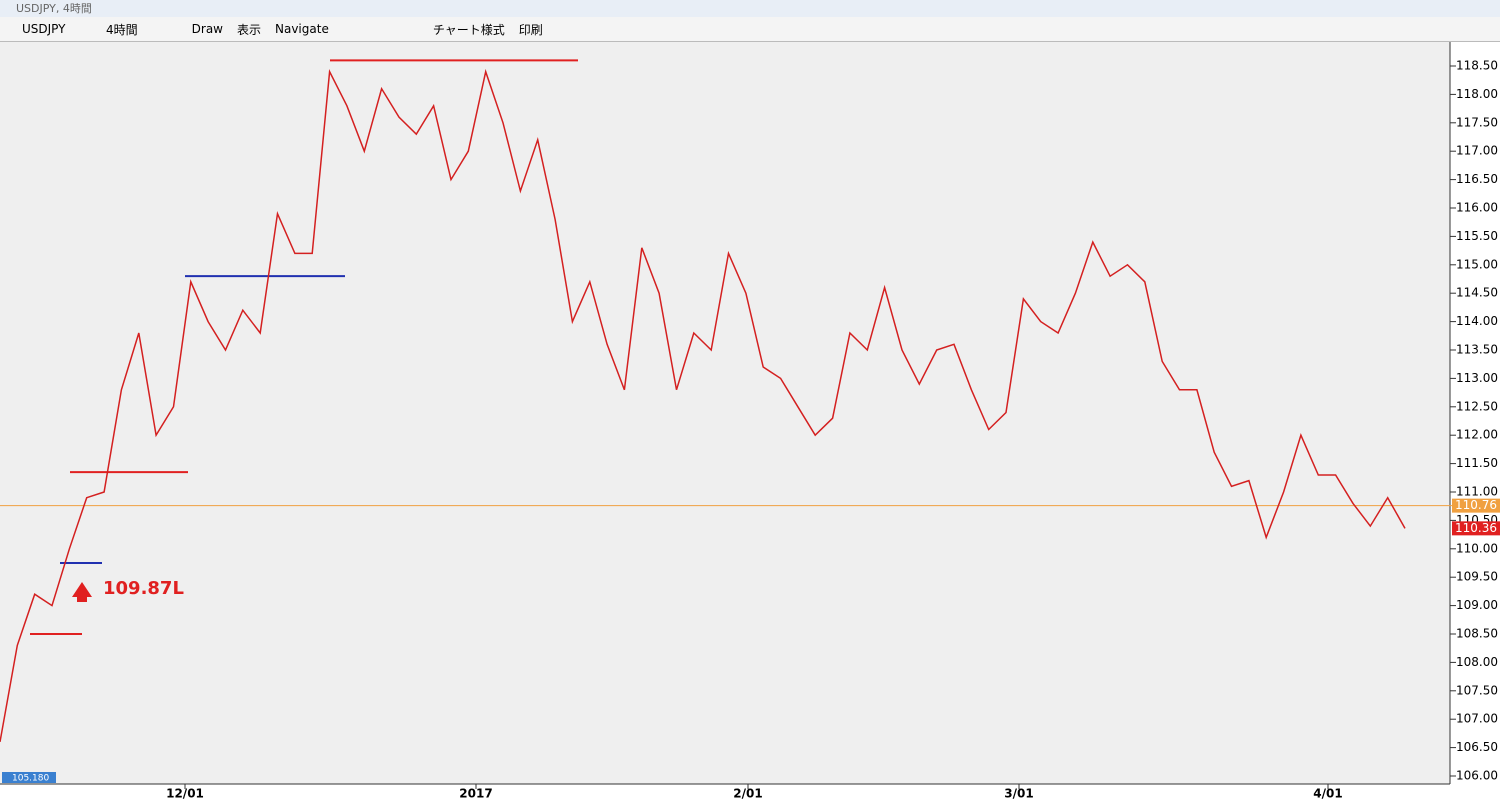 The image size is (1500, 800). Describe the element at coordinates (1477, 605) in the screenshot. I see `y-tick-label: 109.00` at that location.